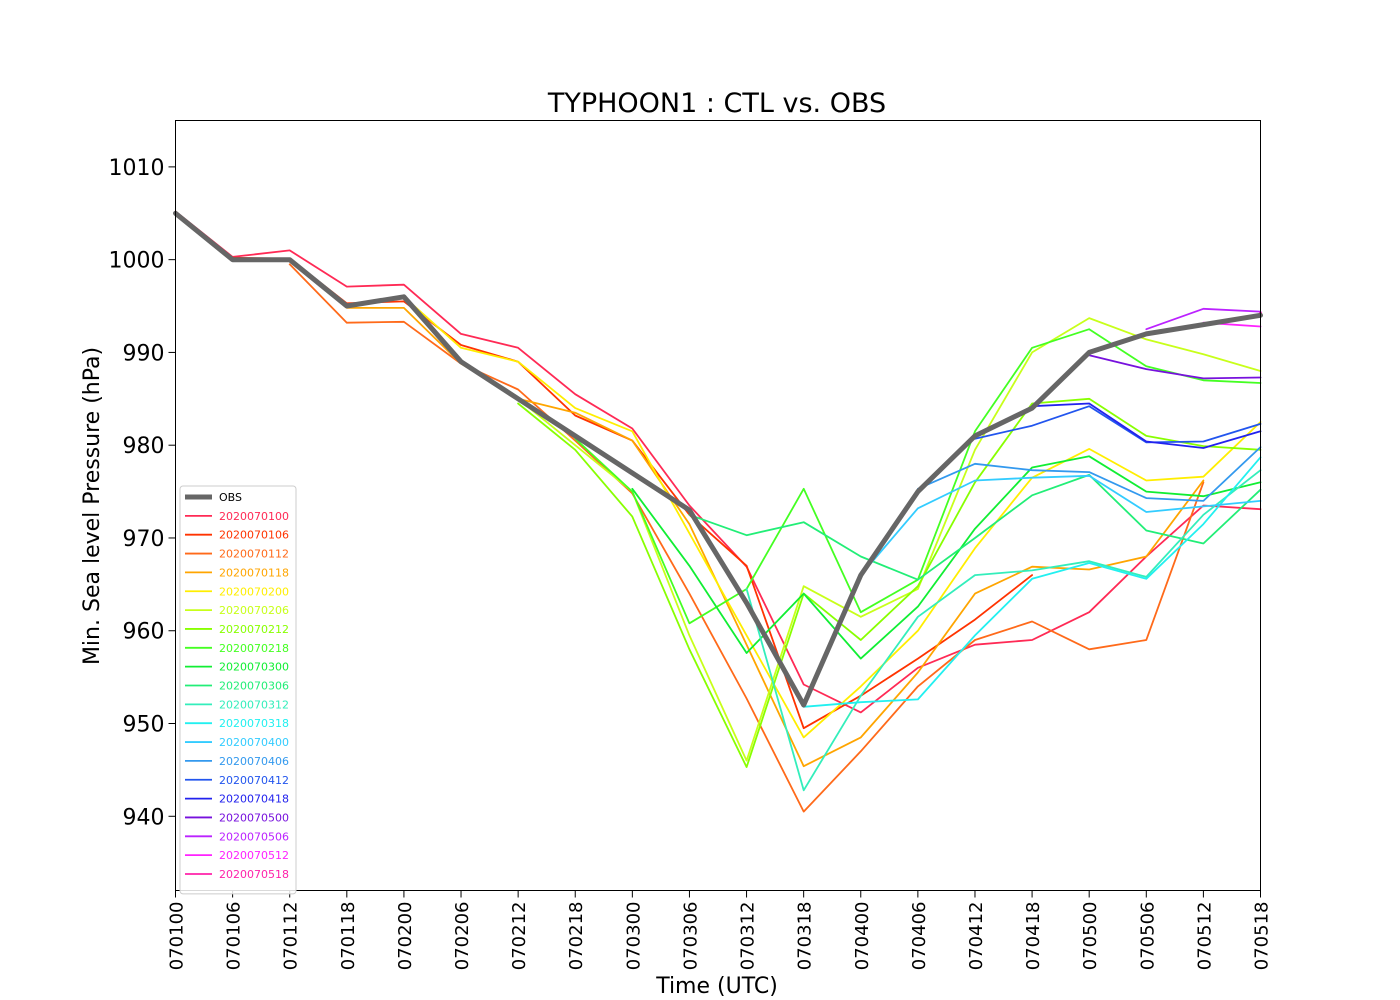  What do you see at coordinates (405, 936) in the screenshot?
I see `x-tick-label: 070200` at bounding box center [405, 936].